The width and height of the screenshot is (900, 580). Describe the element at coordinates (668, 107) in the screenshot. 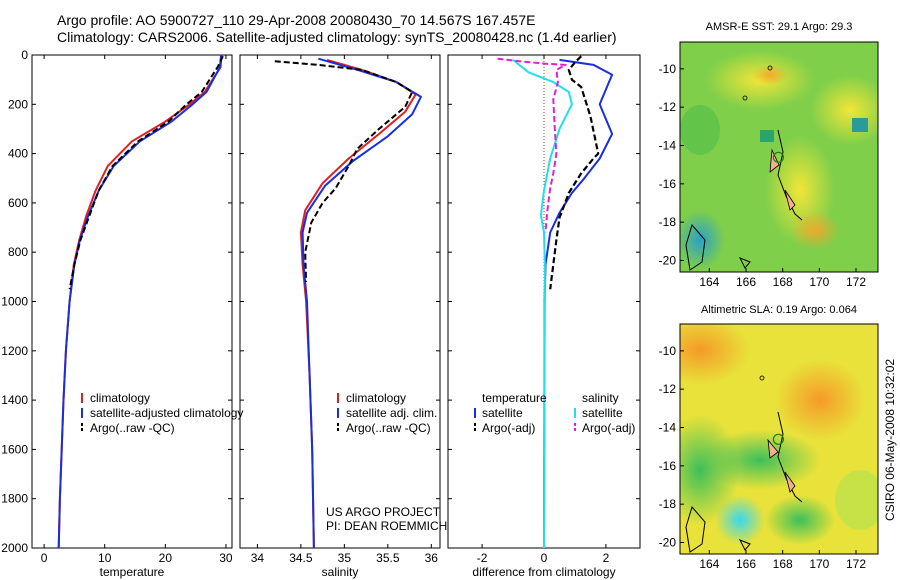

I see `sst-map-ytick-label: -12` at that location.